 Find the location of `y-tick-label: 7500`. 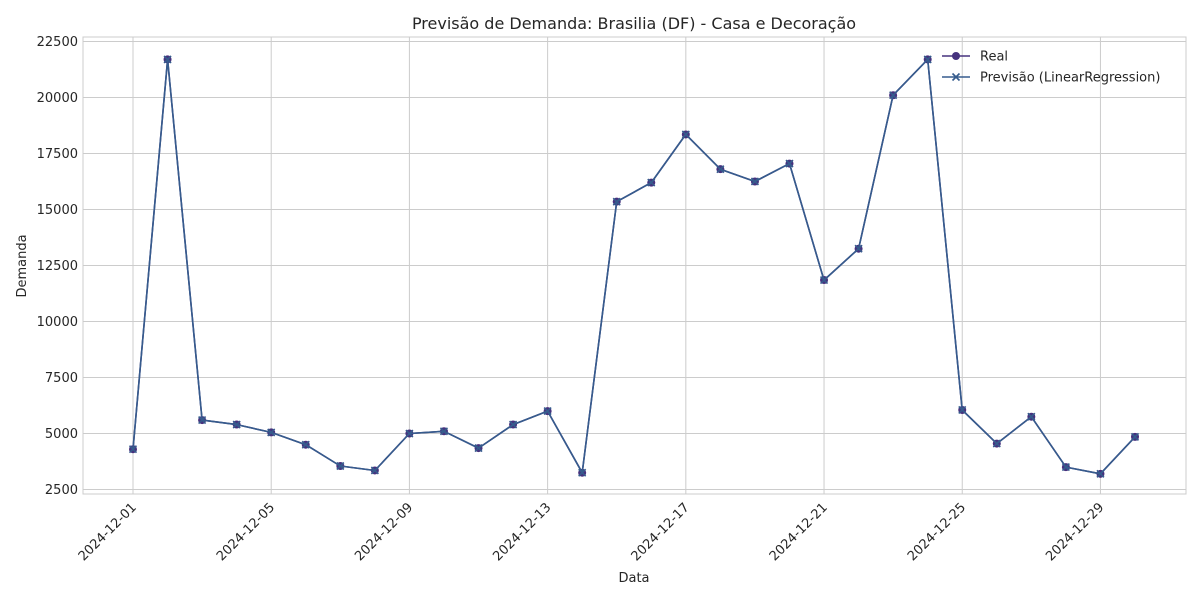

y-tick-label: 7500 is located at coordinates (61, 378).